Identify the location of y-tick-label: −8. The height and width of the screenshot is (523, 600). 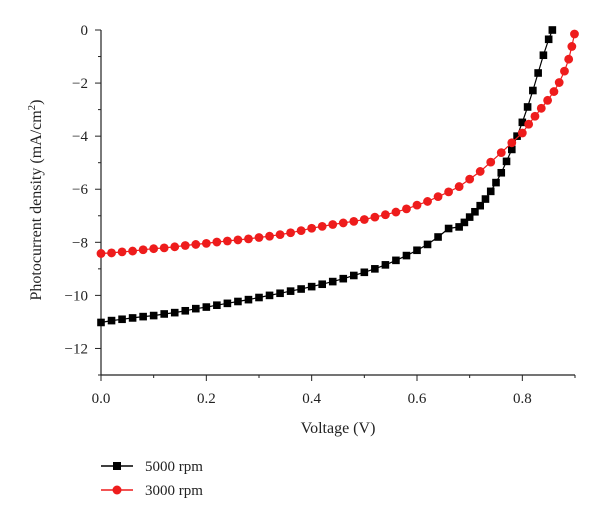
(80, 243).